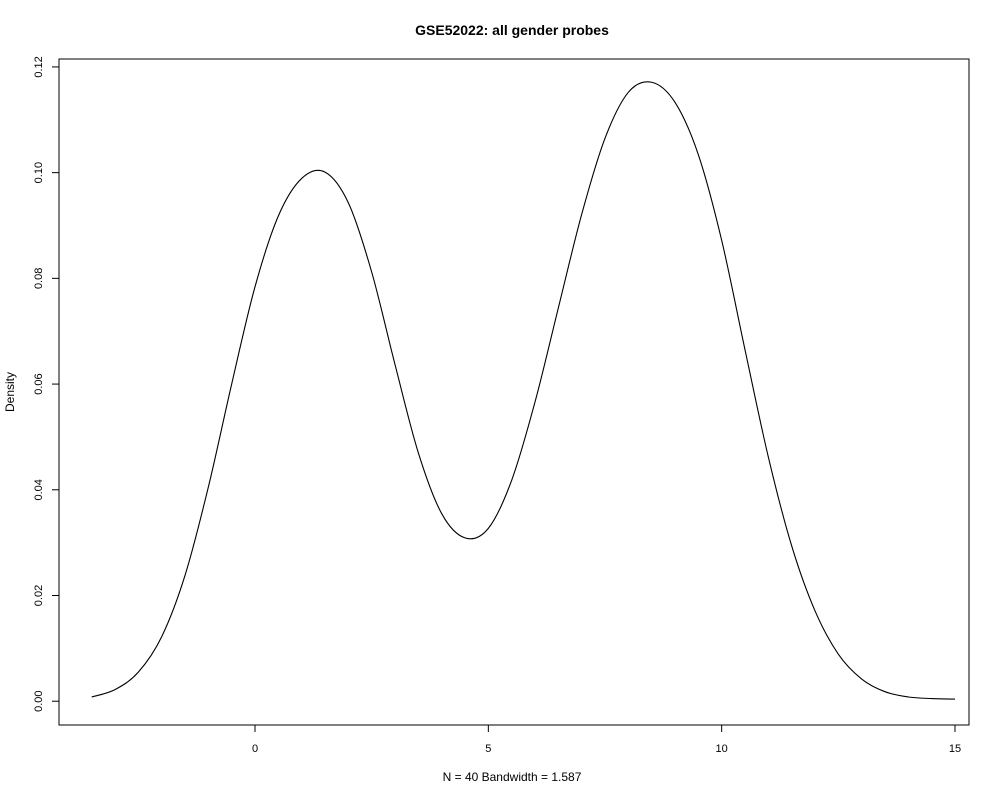 Image resolution: width=1000 pixels, height=800 pixels. I want to click on x-axis-label: N = 40 Bandwidth = 1.587, so click(512, 777).